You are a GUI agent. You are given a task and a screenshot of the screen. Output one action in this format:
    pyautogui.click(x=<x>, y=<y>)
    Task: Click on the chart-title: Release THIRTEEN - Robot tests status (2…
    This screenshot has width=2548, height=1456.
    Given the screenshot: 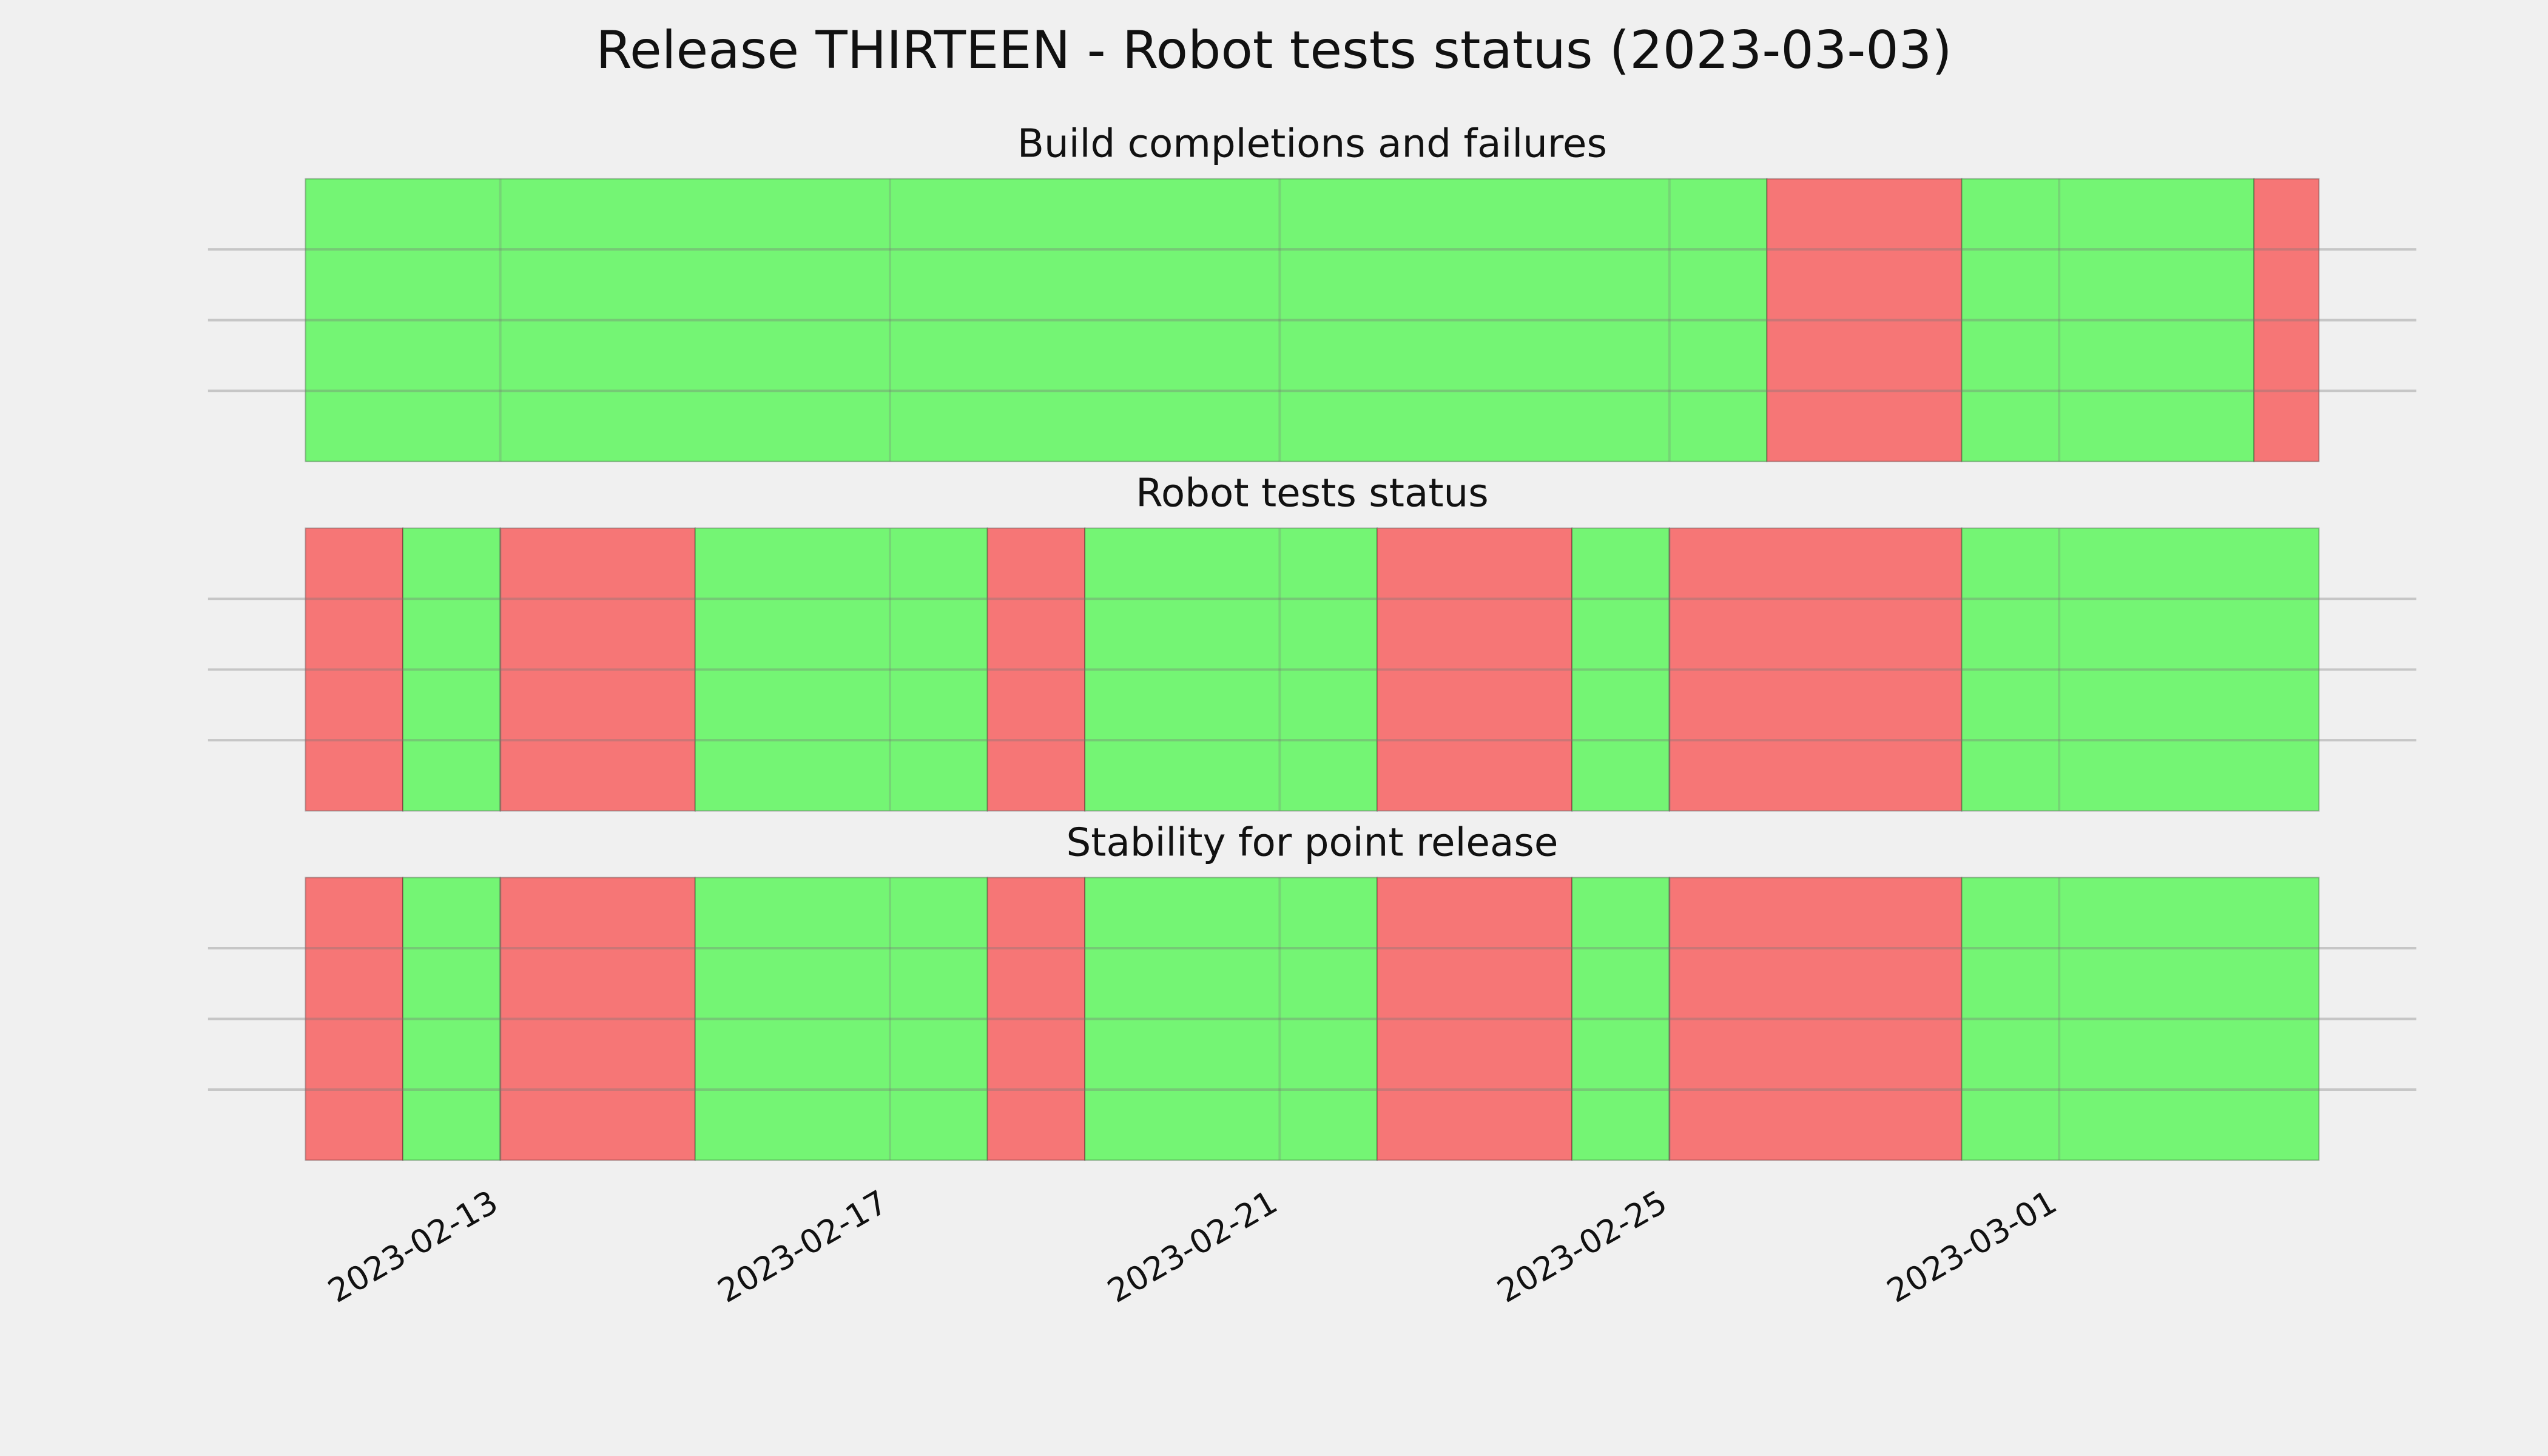 What is the action you would take?
    pyautogui.click(x=1274, y=50)
    